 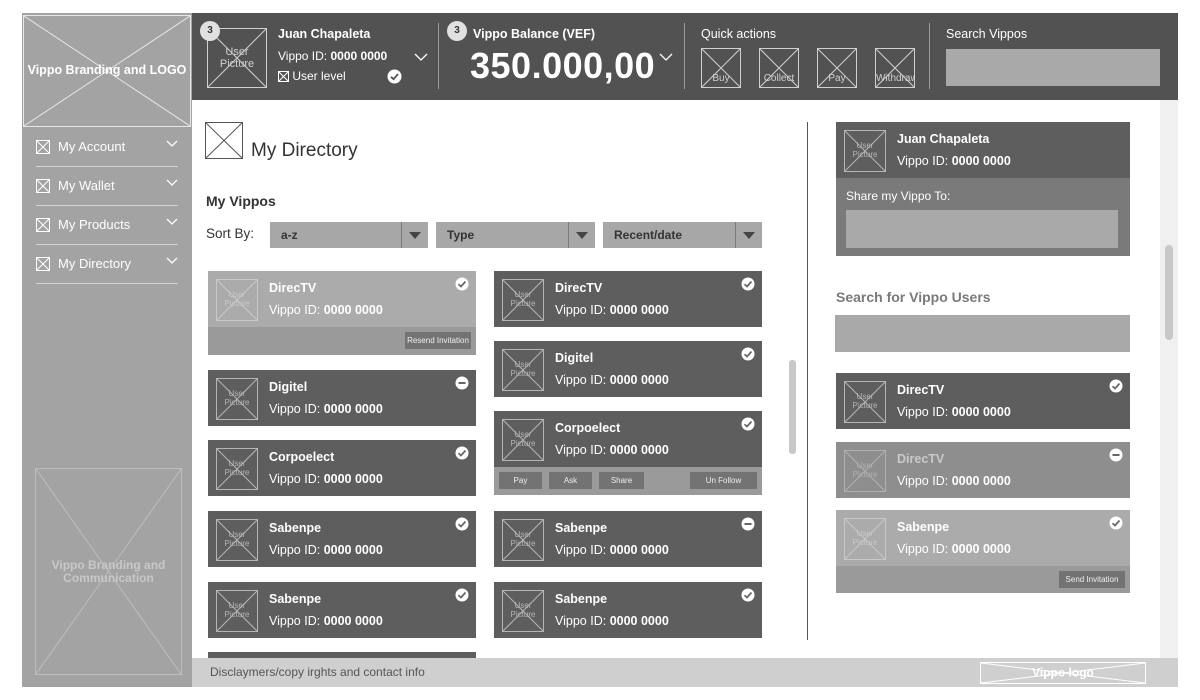 I want to click on share-input, so click(x=982, y=229).